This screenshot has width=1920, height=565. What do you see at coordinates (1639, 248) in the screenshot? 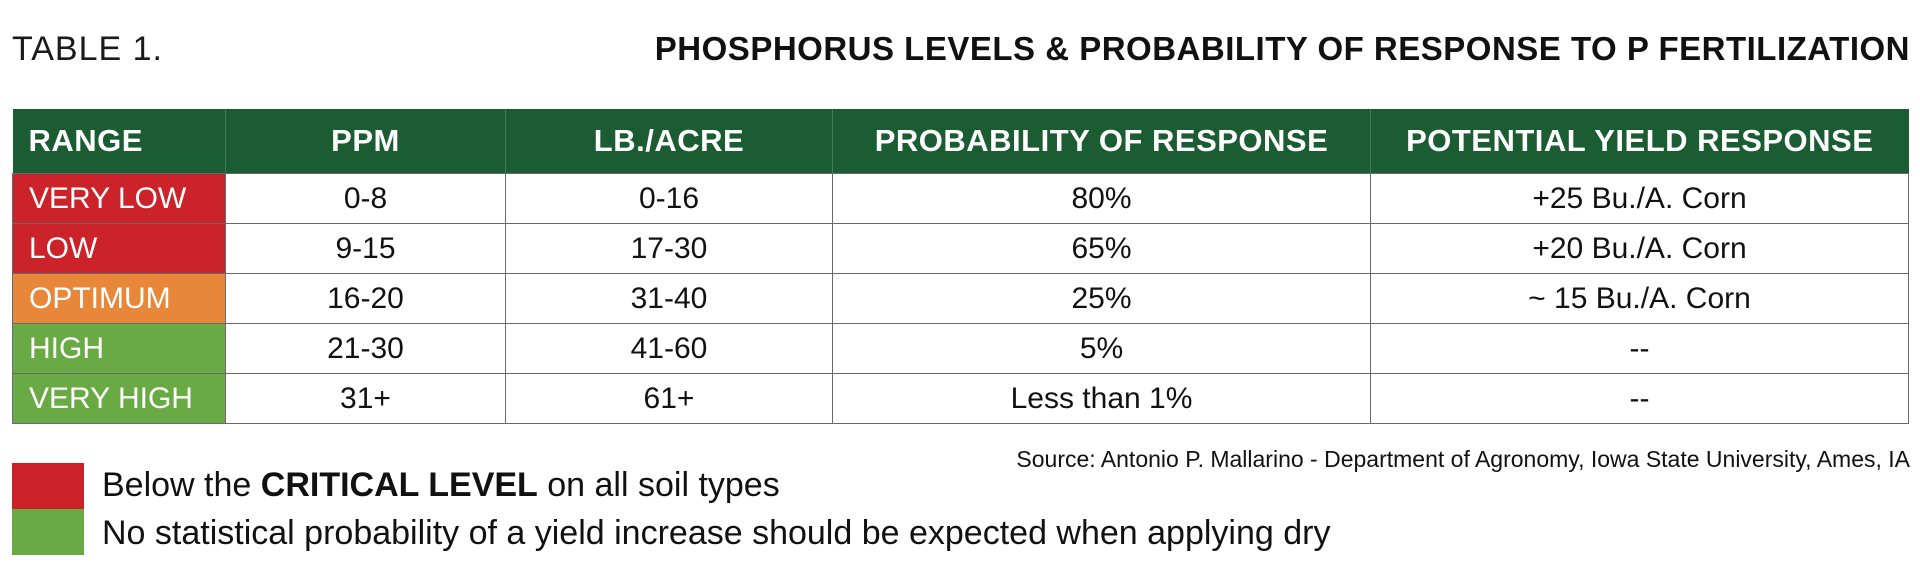
I see `yield-cell: +20 Bu./A. Corn` at bounding box center [1639, 248].